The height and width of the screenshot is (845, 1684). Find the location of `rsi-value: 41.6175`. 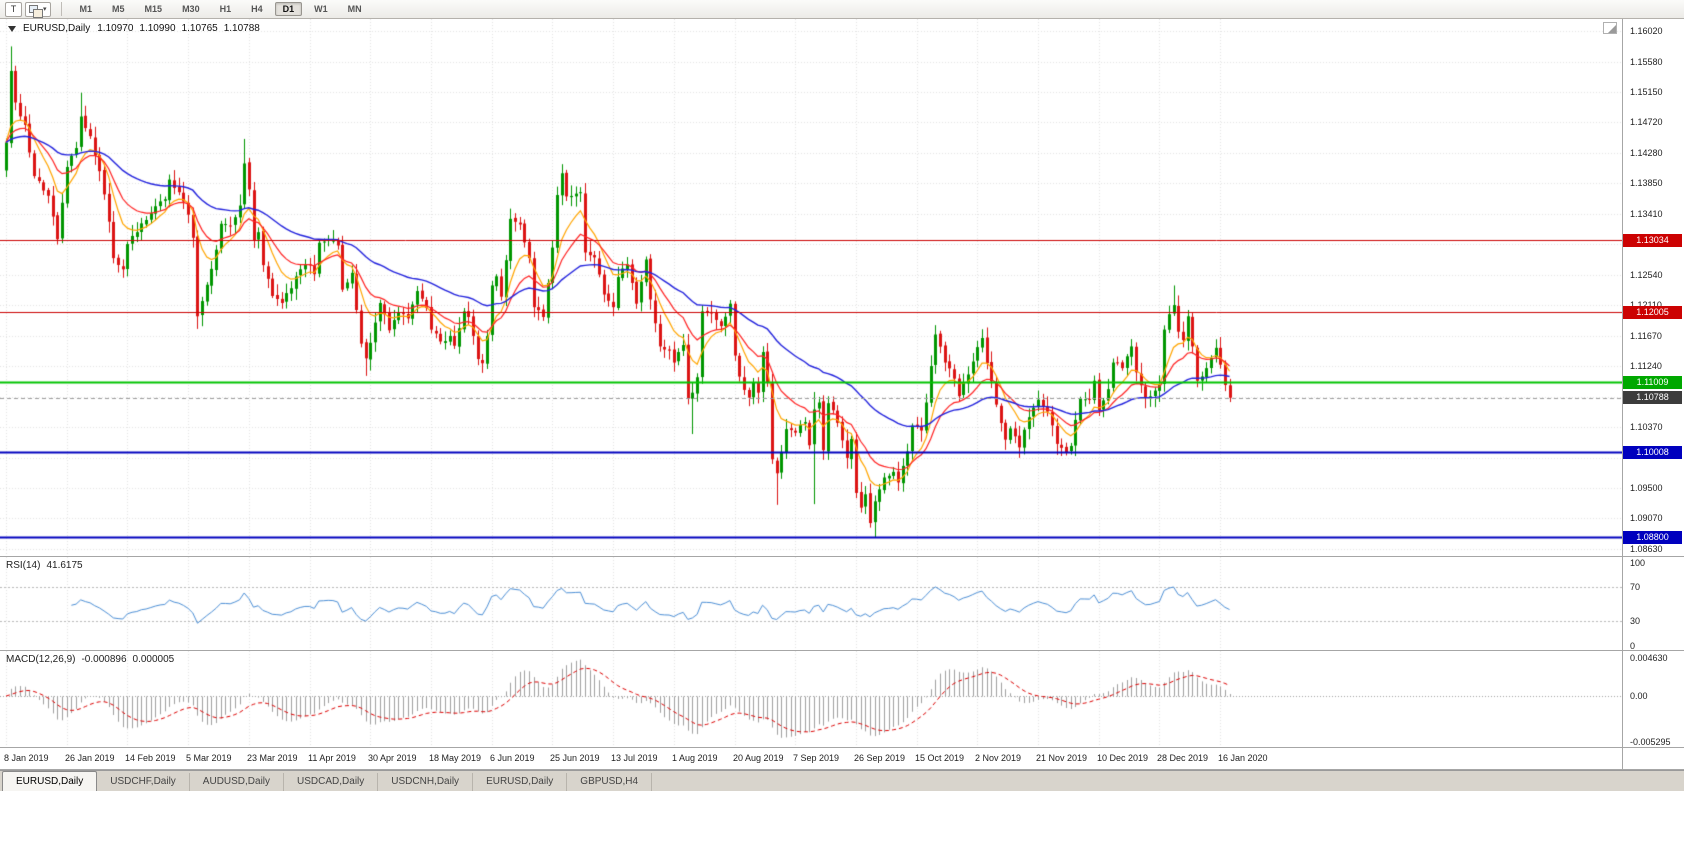

rsi-value: 41.6175 is located at coordinates (64, 565).